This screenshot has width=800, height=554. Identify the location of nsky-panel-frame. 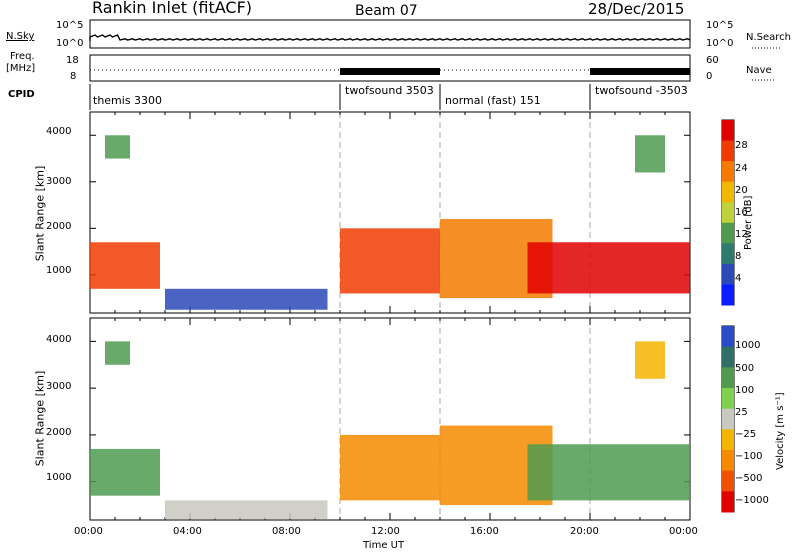
(390, 34).